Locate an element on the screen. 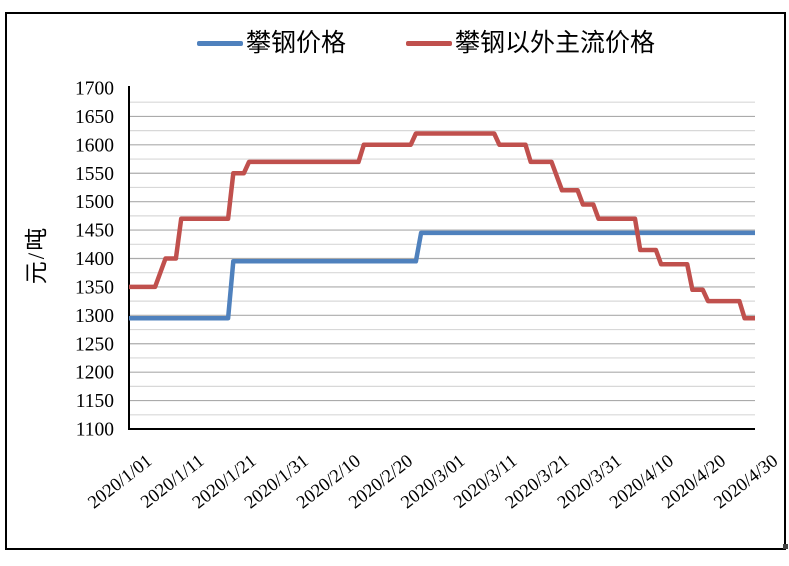 The width and height of the screenshot is (789, 566). legend-line-marker-blue is located at coordinates (220, 44).